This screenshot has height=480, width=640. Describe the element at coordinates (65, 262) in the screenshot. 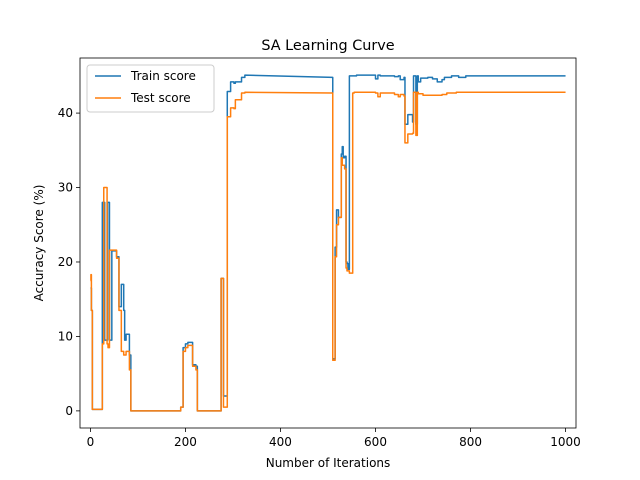

I see `y-tick-label: 20` at that location.